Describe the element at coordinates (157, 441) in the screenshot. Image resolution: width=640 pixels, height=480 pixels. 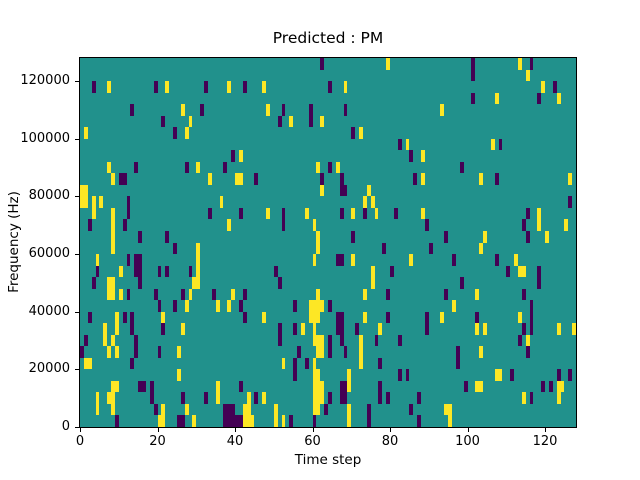
I see `x-tick-label: 20` at that location.